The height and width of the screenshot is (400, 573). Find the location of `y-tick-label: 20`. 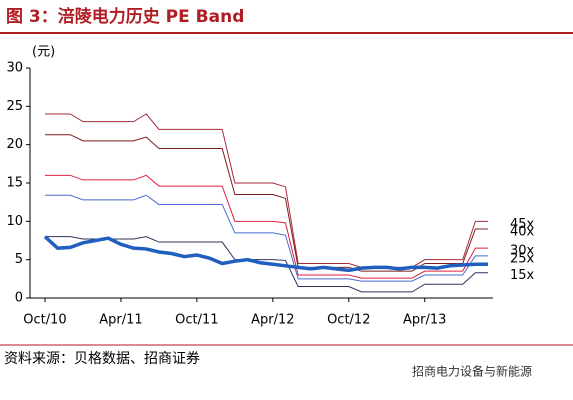

y-tick-label: 20 is located at coordinates (14, 144).